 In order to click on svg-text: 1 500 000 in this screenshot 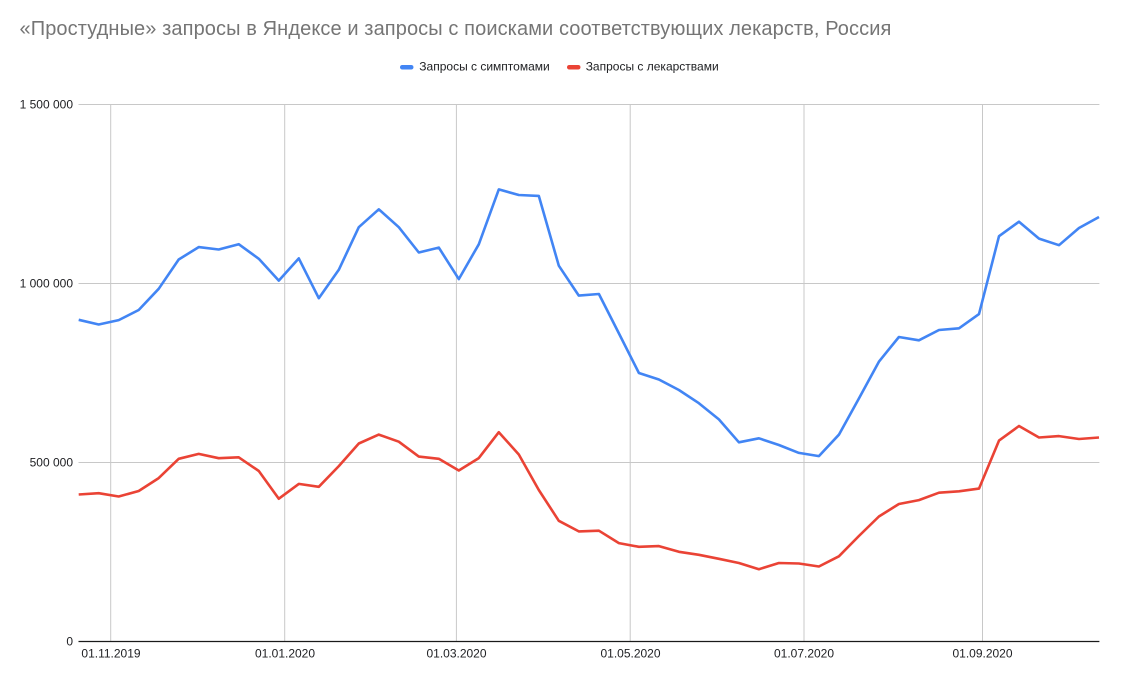, I will do `click(47, 105)`.